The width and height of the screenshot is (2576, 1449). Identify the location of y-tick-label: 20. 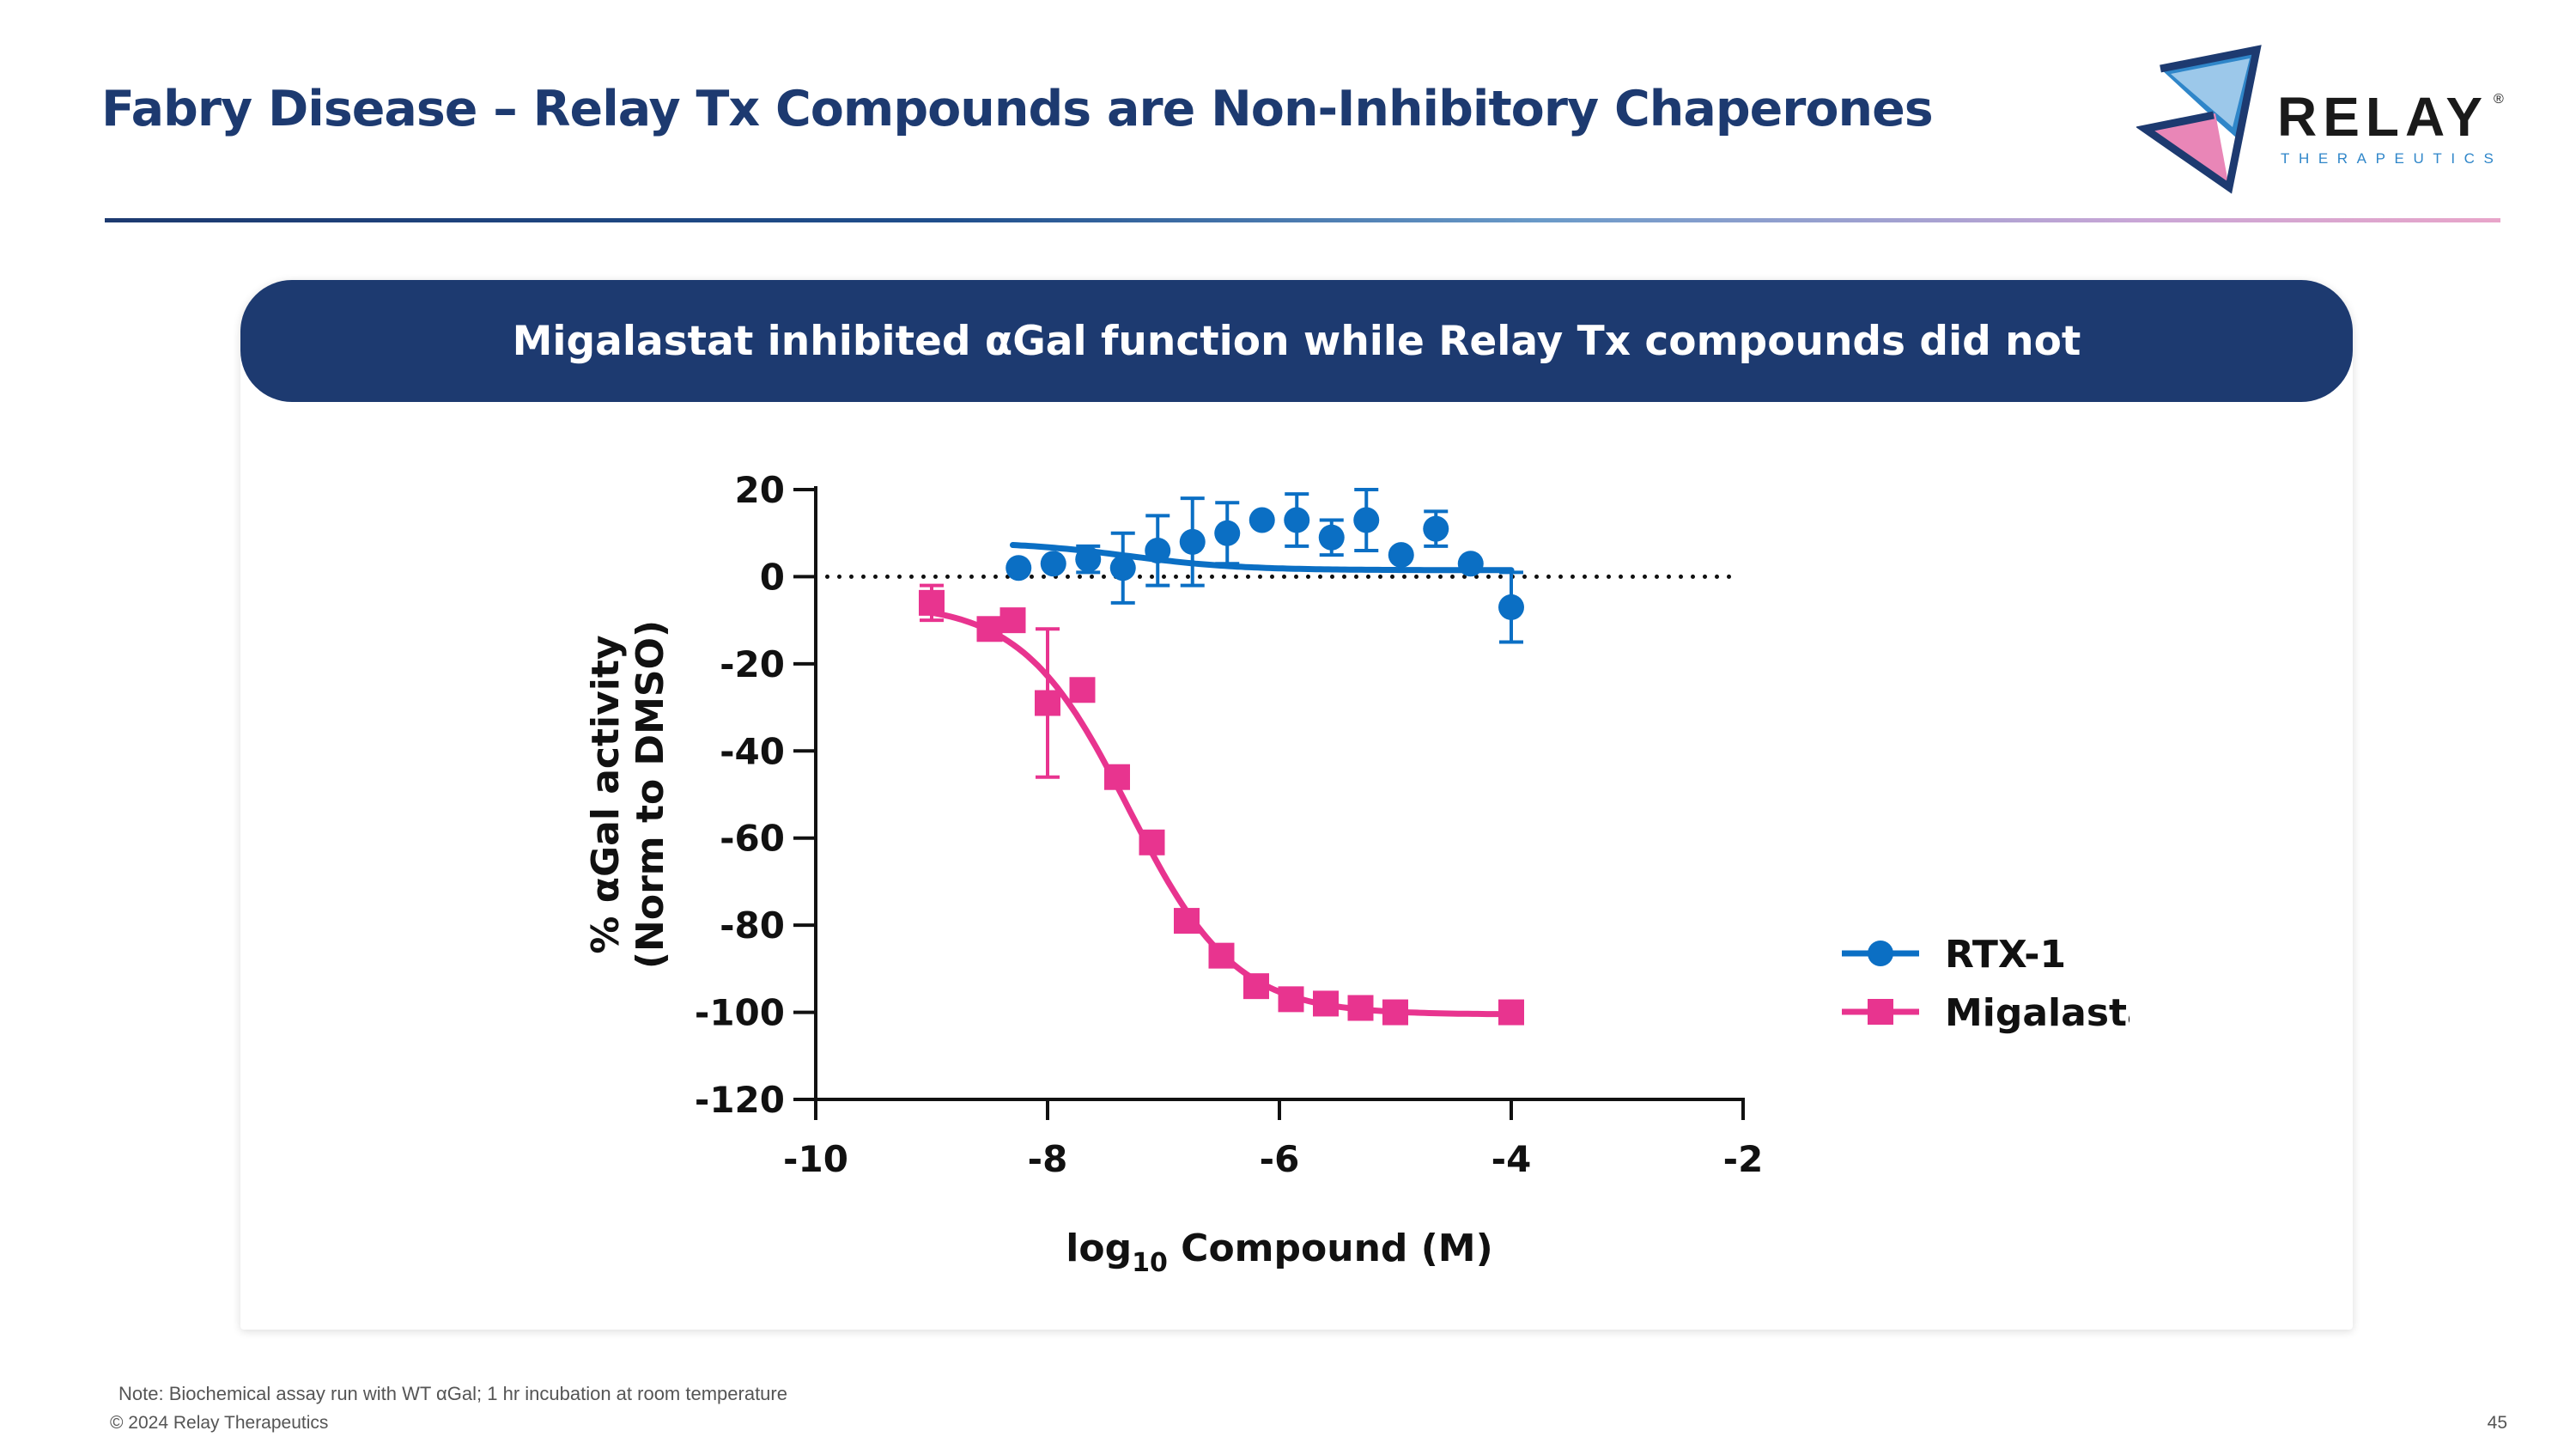
(760, 490).